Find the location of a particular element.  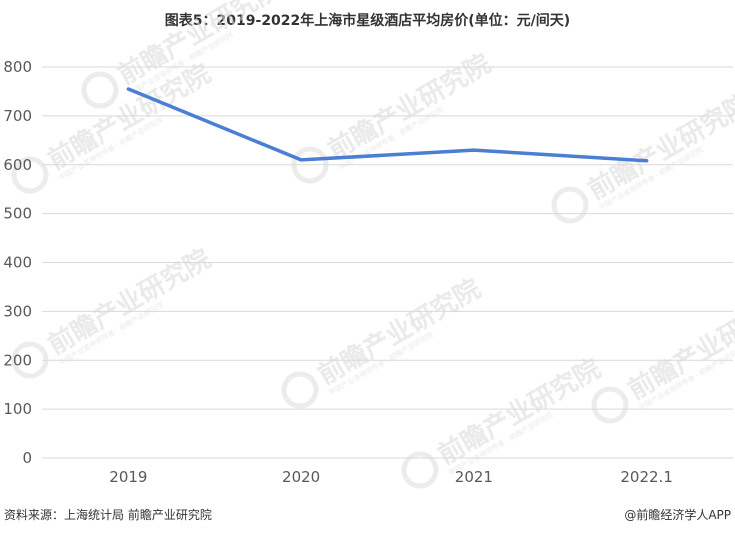

y-tick-label: 800 is located at coordinates (17, 67).